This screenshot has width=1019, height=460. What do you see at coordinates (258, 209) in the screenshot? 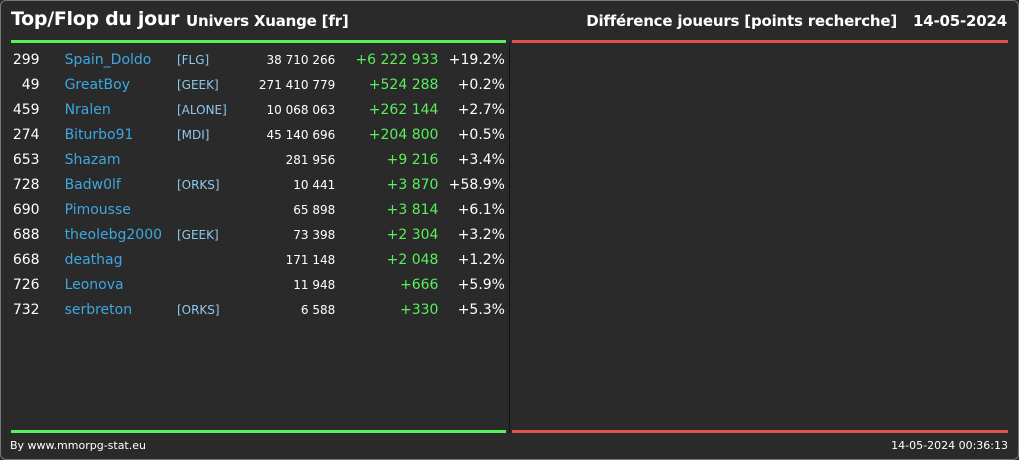
I see `table-row: 690 Pimousse 65 898 +3 814 +6.1%` at bounding box center [258, 209].